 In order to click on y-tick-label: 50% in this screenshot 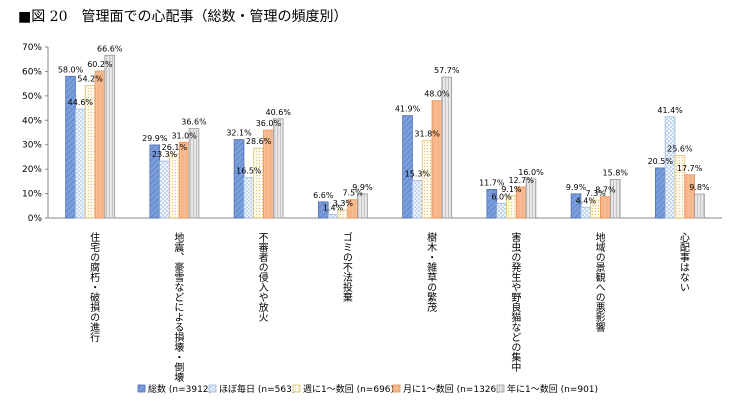, I will do `click(32, 97)`.